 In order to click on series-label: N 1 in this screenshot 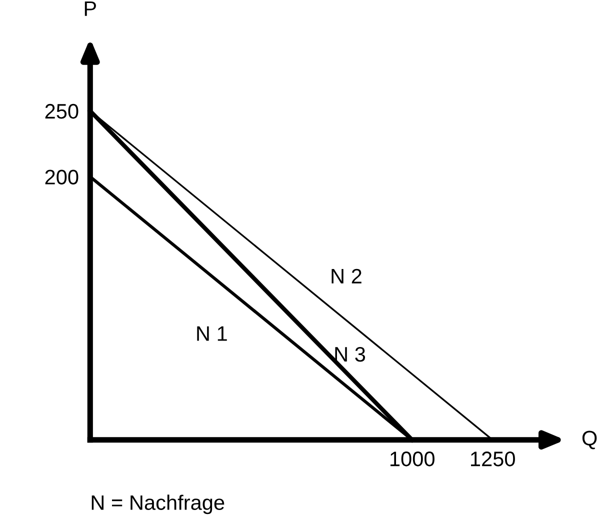, I will do `click(212, 333)`.